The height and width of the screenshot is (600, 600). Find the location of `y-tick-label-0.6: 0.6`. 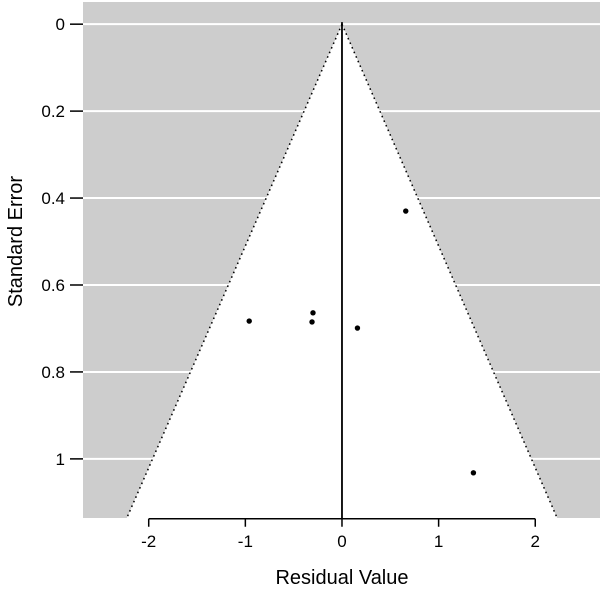

y-tick-label-0.6: 0.6 is located at coordinates (53, 285).